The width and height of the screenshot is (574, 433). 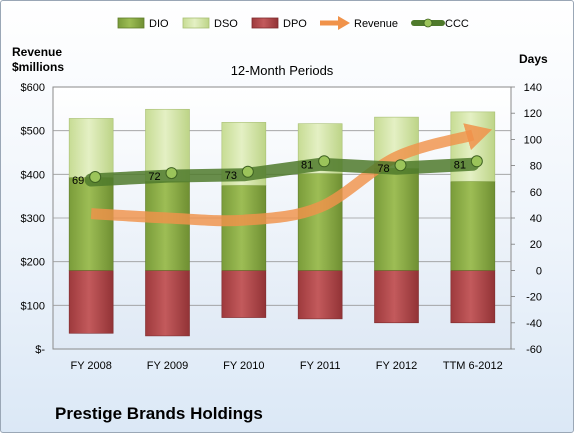 I want to click on left-axis-title-line1: Revenue, so click(x=37, y=52).